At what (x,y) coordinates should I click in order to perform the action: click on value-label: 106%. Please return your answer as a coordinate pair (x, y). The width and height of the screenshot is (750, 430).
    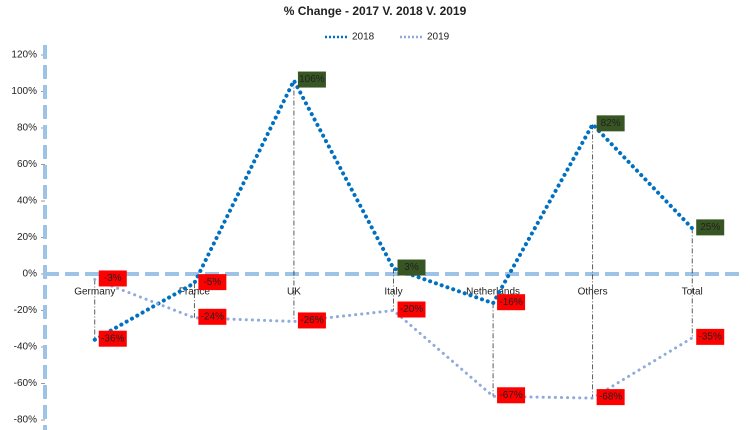
    Looking at the image, I should click on (312, 79).